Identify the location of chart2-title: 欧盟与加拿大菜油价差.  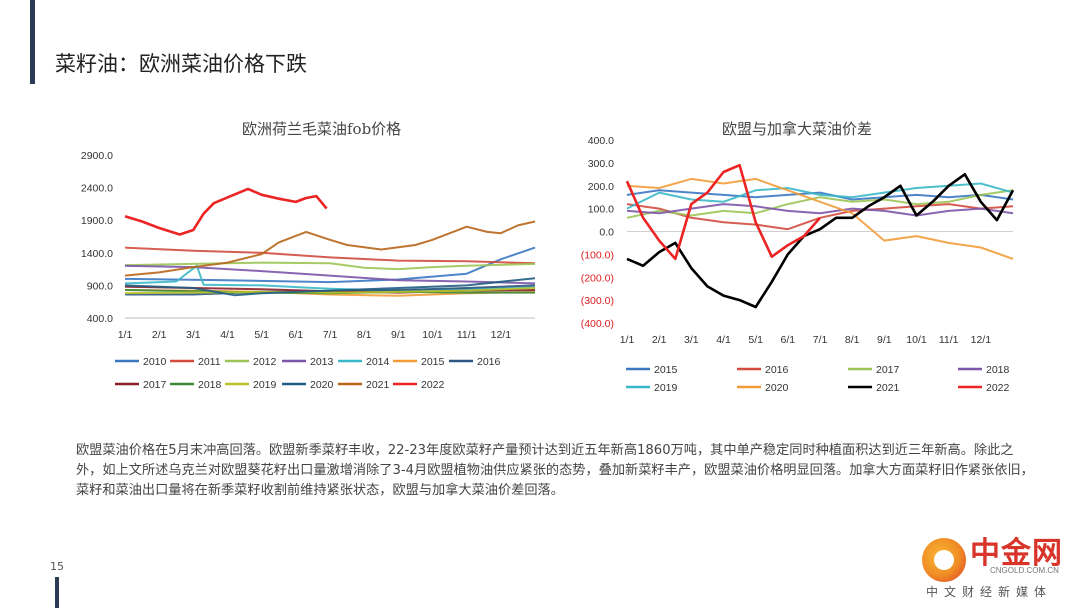
(797, 129).